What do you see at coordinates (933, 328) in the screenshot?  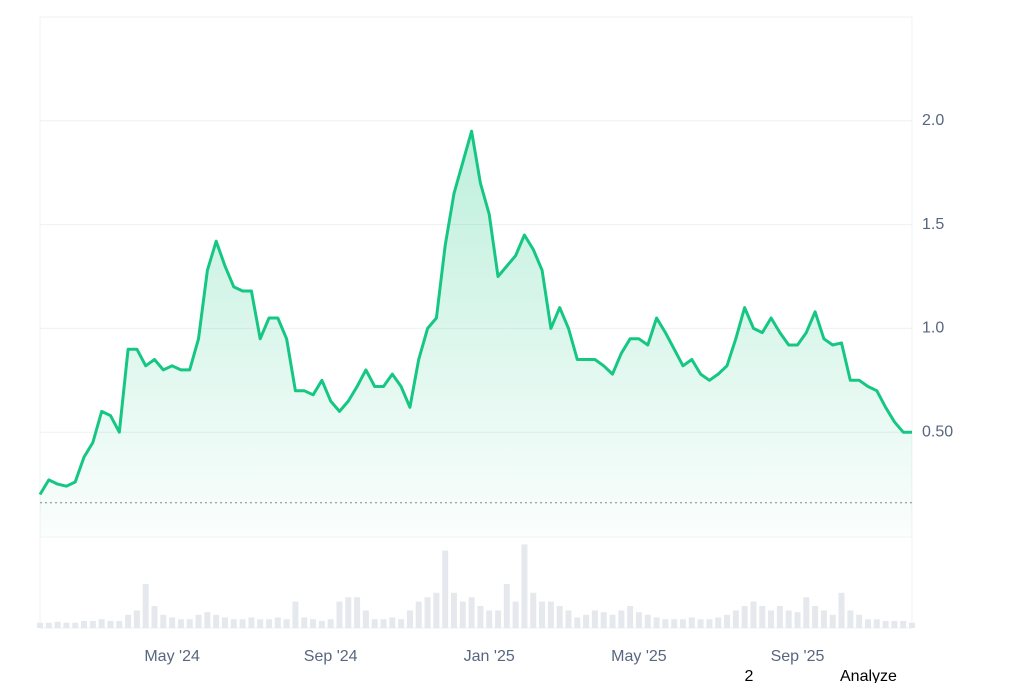 I see `y-tick-label: 1.0` at bounding box center [933, 328].